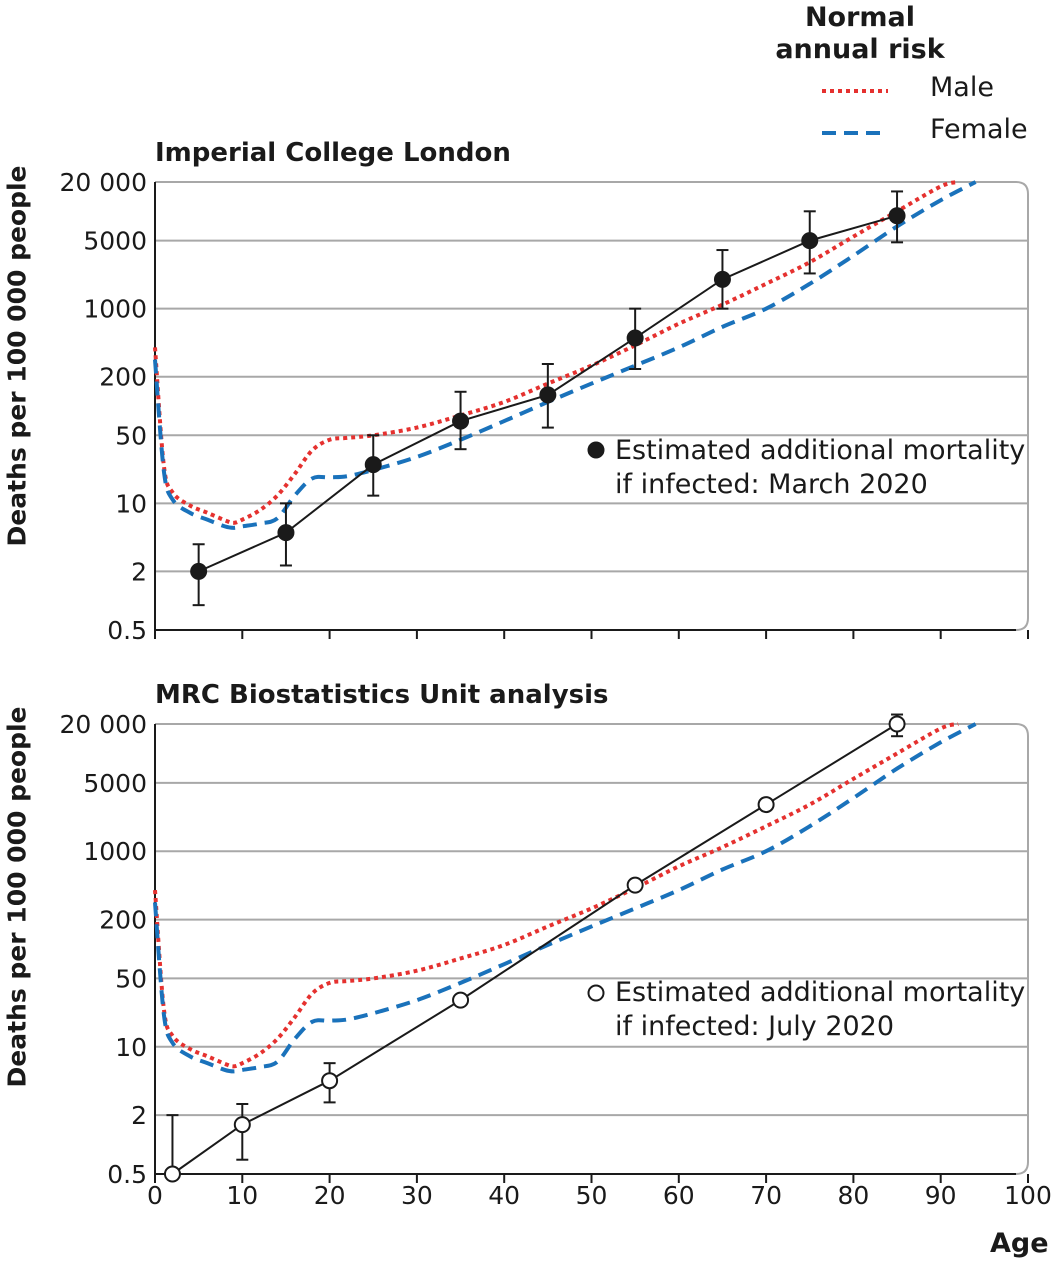 The height and width of the screenshot is (1264, 1058). Describe the element at coordinates (417, 1195) in the screenshot. I see `x-tick-label: 30` at that location.